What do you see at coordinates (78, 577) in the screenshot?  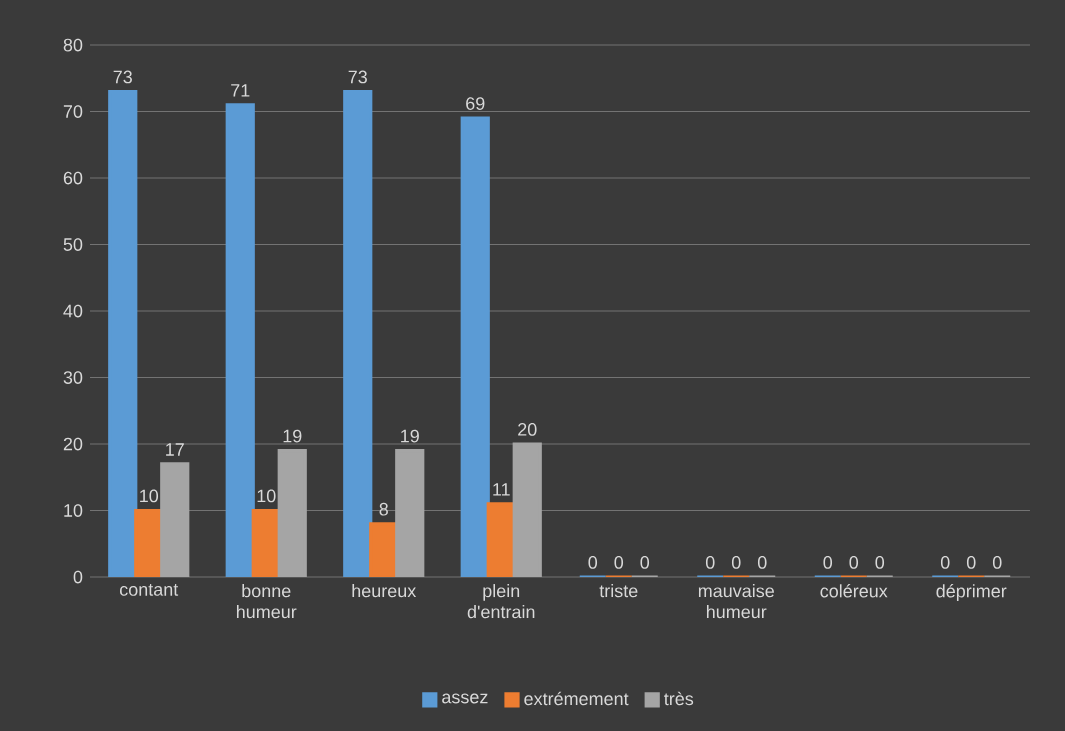 I see `y-tick-label: 0` at bounding box center [78, 577].